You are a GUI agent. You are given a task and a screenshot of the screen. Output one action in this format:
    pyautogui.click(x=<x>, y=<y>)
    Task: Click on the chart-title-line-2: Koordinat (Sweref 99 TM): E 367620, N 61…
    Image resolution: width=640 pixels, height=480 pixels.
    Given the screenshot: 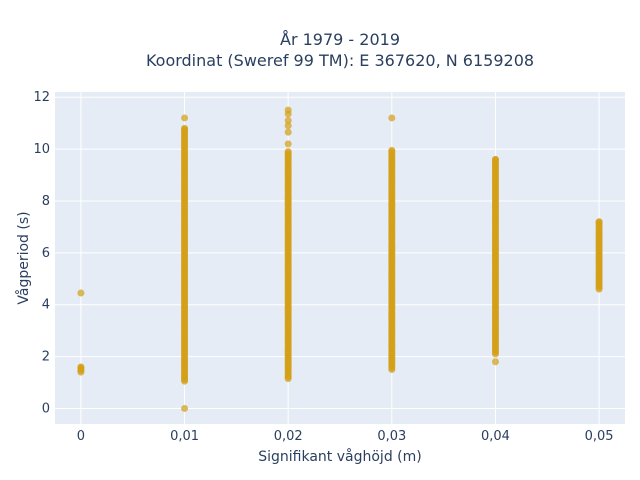 What is the action you would take?
    pyautogui.click(x=340, y=60)
    